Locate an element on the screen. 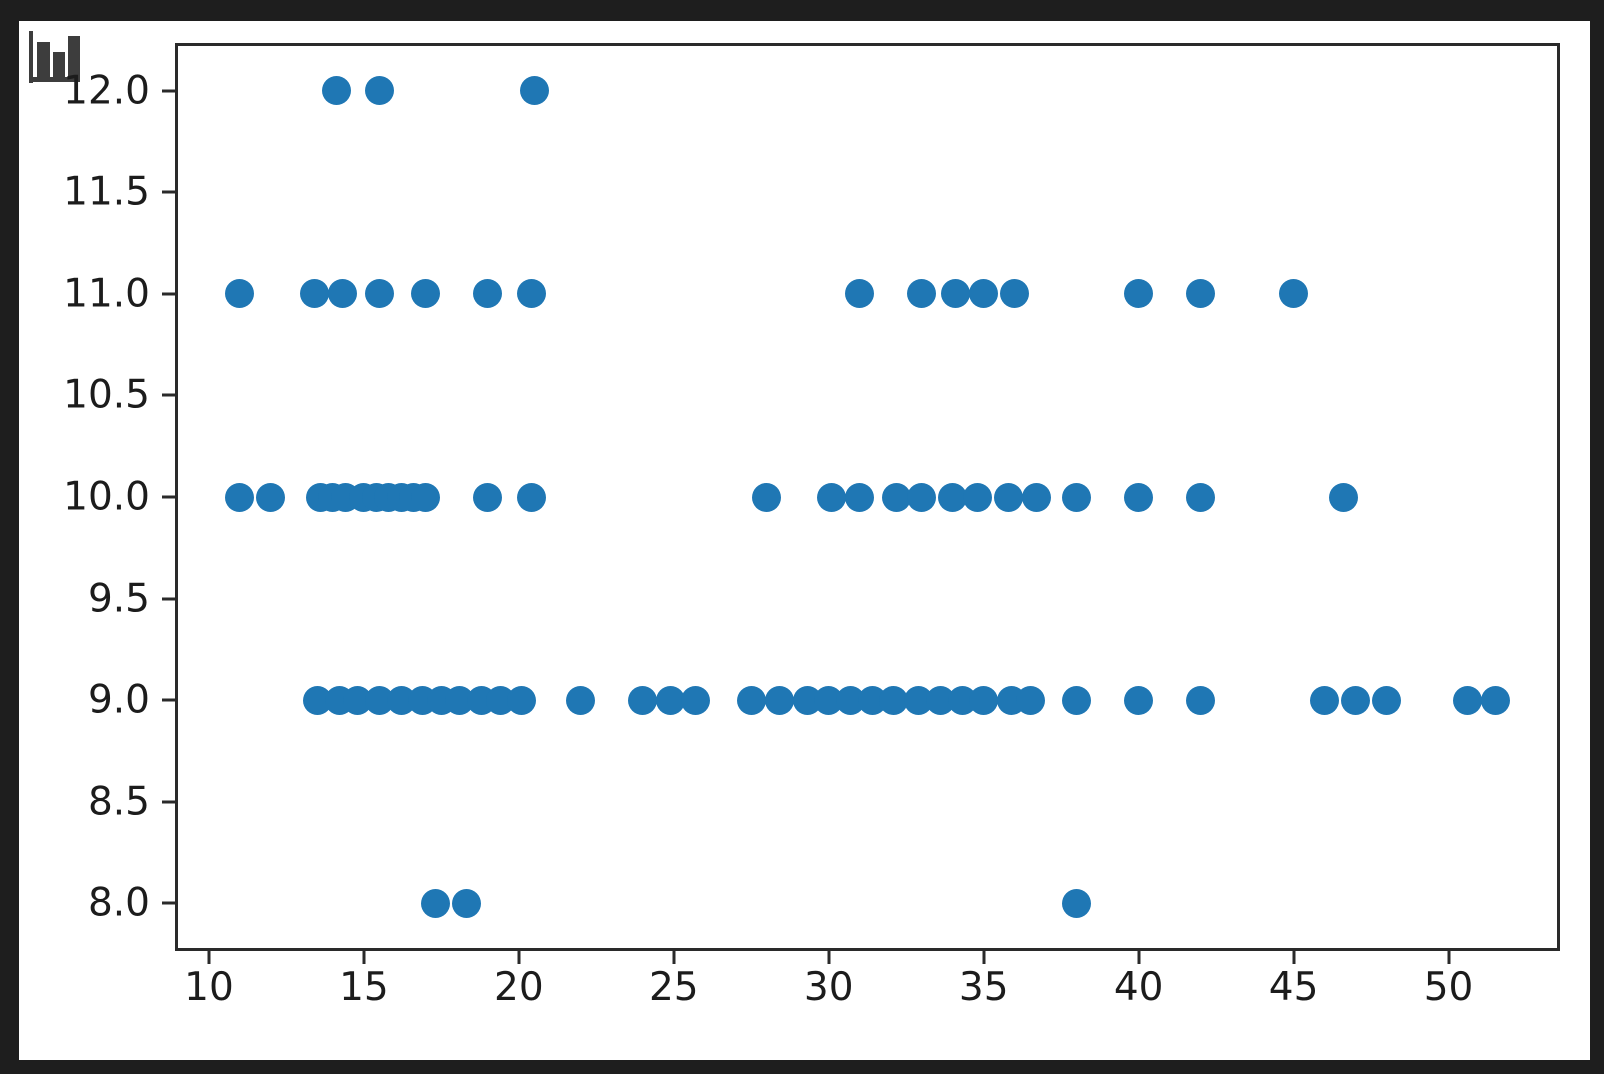 This screenshot has height=1074, width=1604. bar-chart-icon is located at coordinates (54, 57).